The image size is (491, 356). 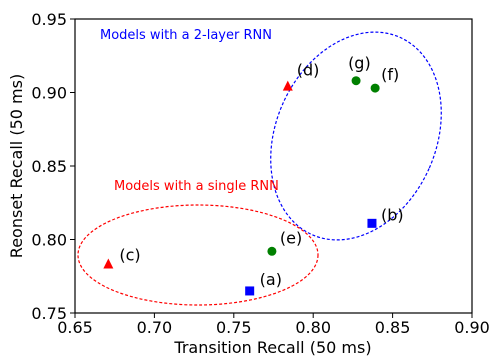 What do you see at coordinates (390, 74) in the screenshot?
I see `point-label: (f)` at bounding box center [390, 74].